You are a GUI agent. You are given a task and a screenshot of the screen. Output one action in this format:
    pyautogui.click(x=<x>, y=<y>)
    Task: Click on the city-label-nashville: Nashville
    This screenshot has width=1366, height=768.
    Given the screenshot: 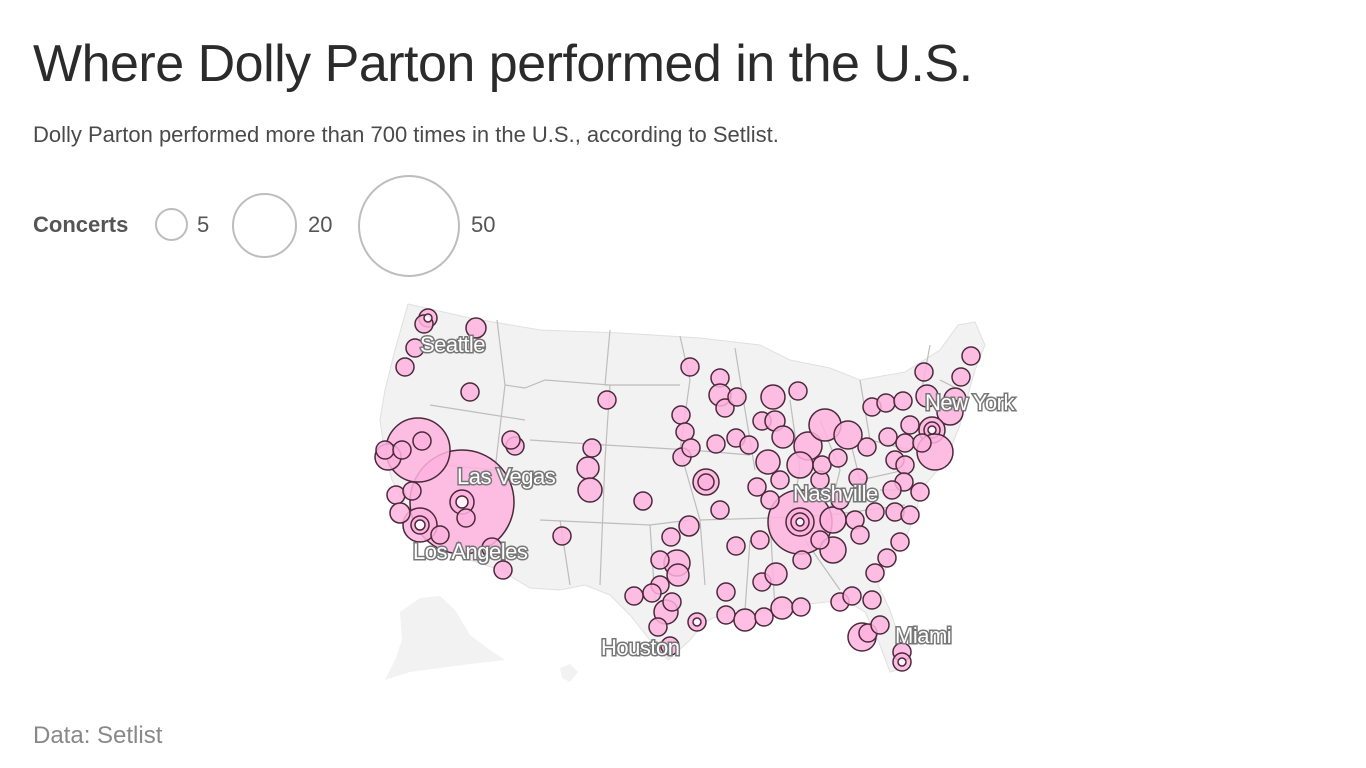 What is the action you would take?
    pyautogui.click(x=835, y=493)
    